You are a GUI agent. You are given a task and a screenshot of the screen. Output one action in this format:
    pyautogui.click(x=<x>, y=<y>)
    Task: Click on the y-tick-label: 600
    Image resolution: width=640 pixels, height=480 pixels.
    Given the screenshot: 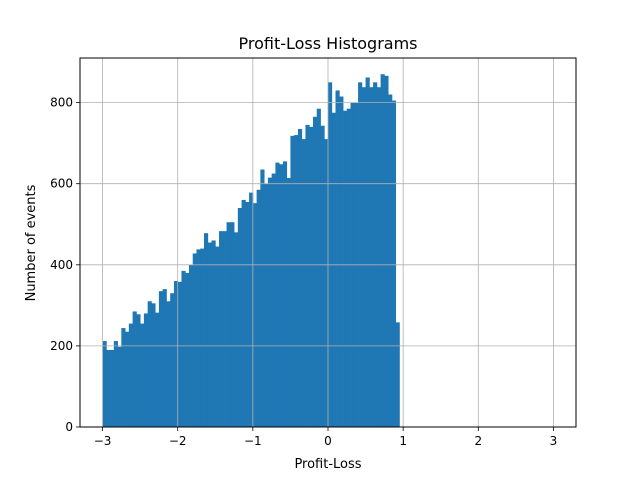 What is the action you would take?
    pyautogui.click(x=61, y=184)
    